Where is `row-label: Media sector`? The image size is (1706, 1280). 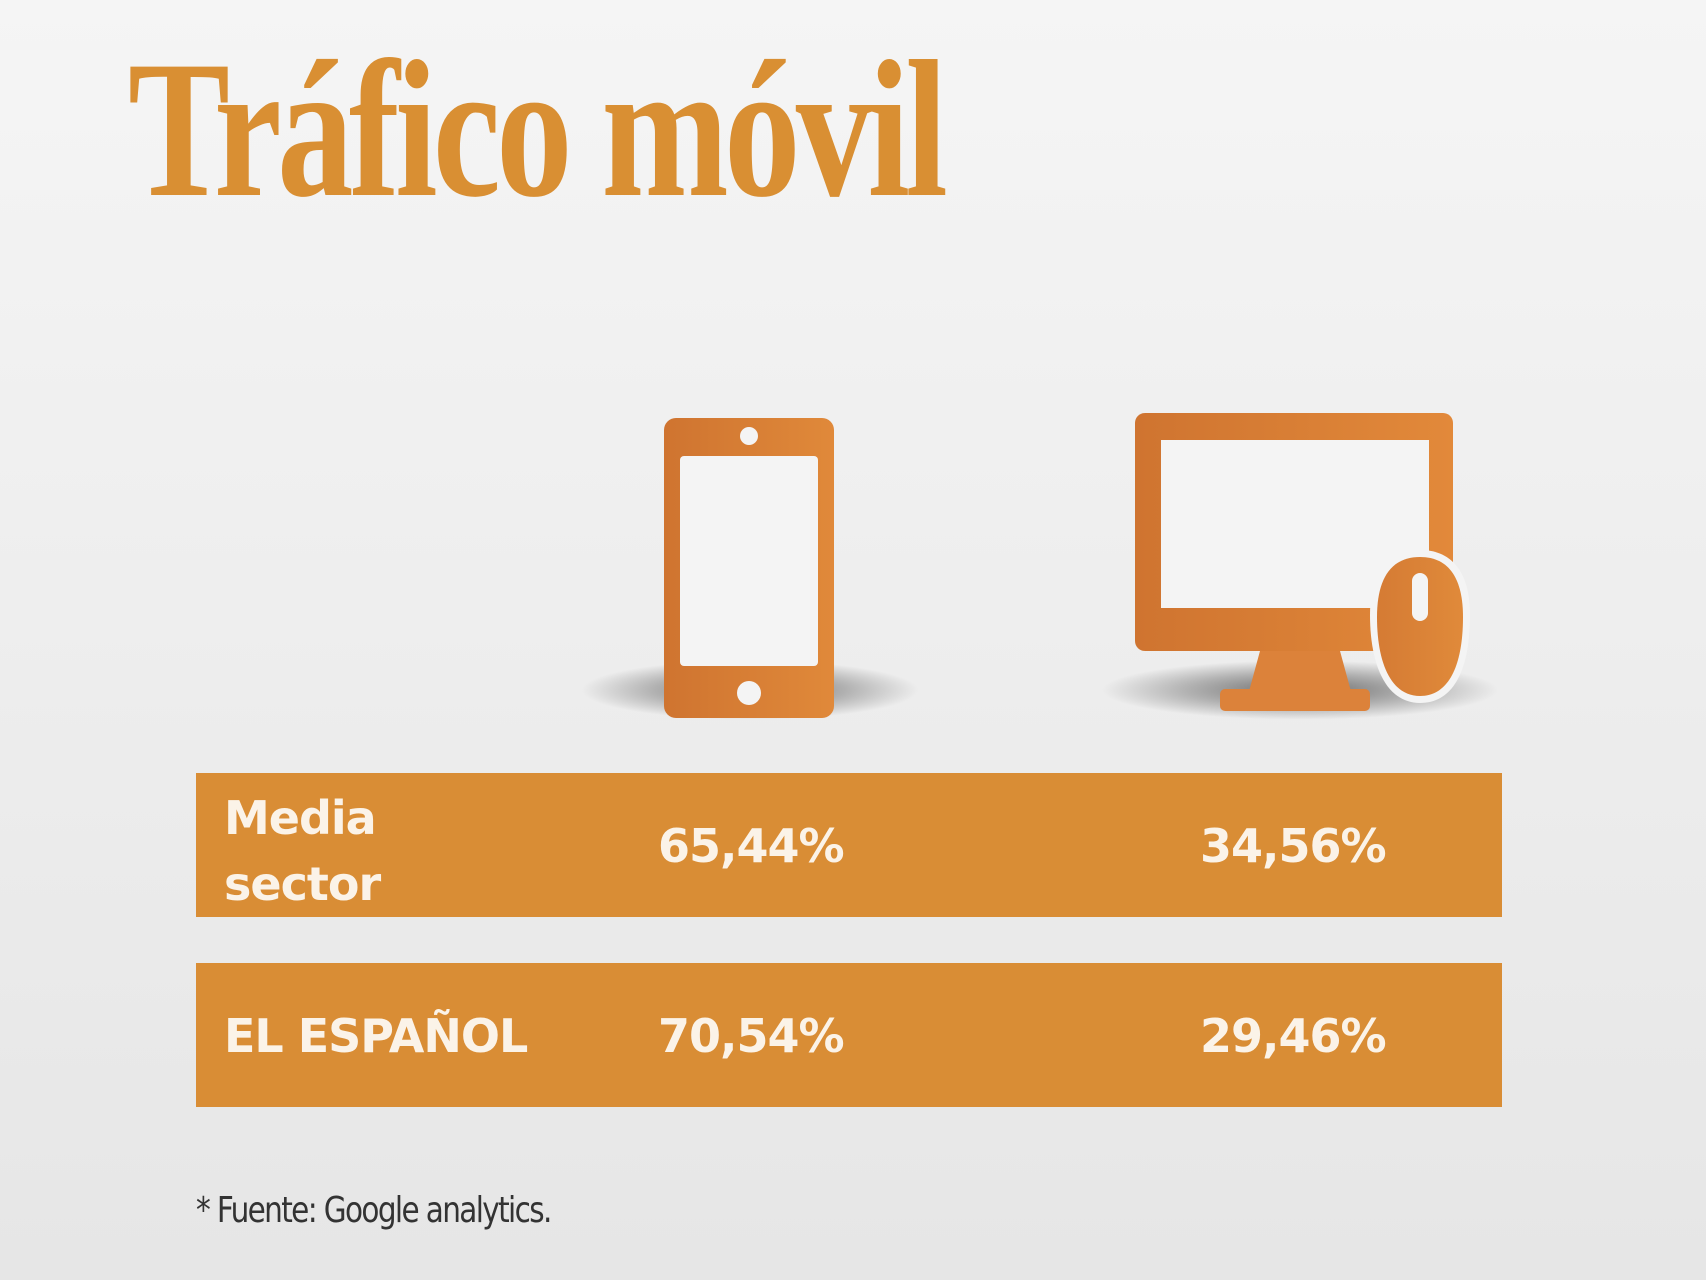
row-label: Media sector is located at coordinates (302, 851).